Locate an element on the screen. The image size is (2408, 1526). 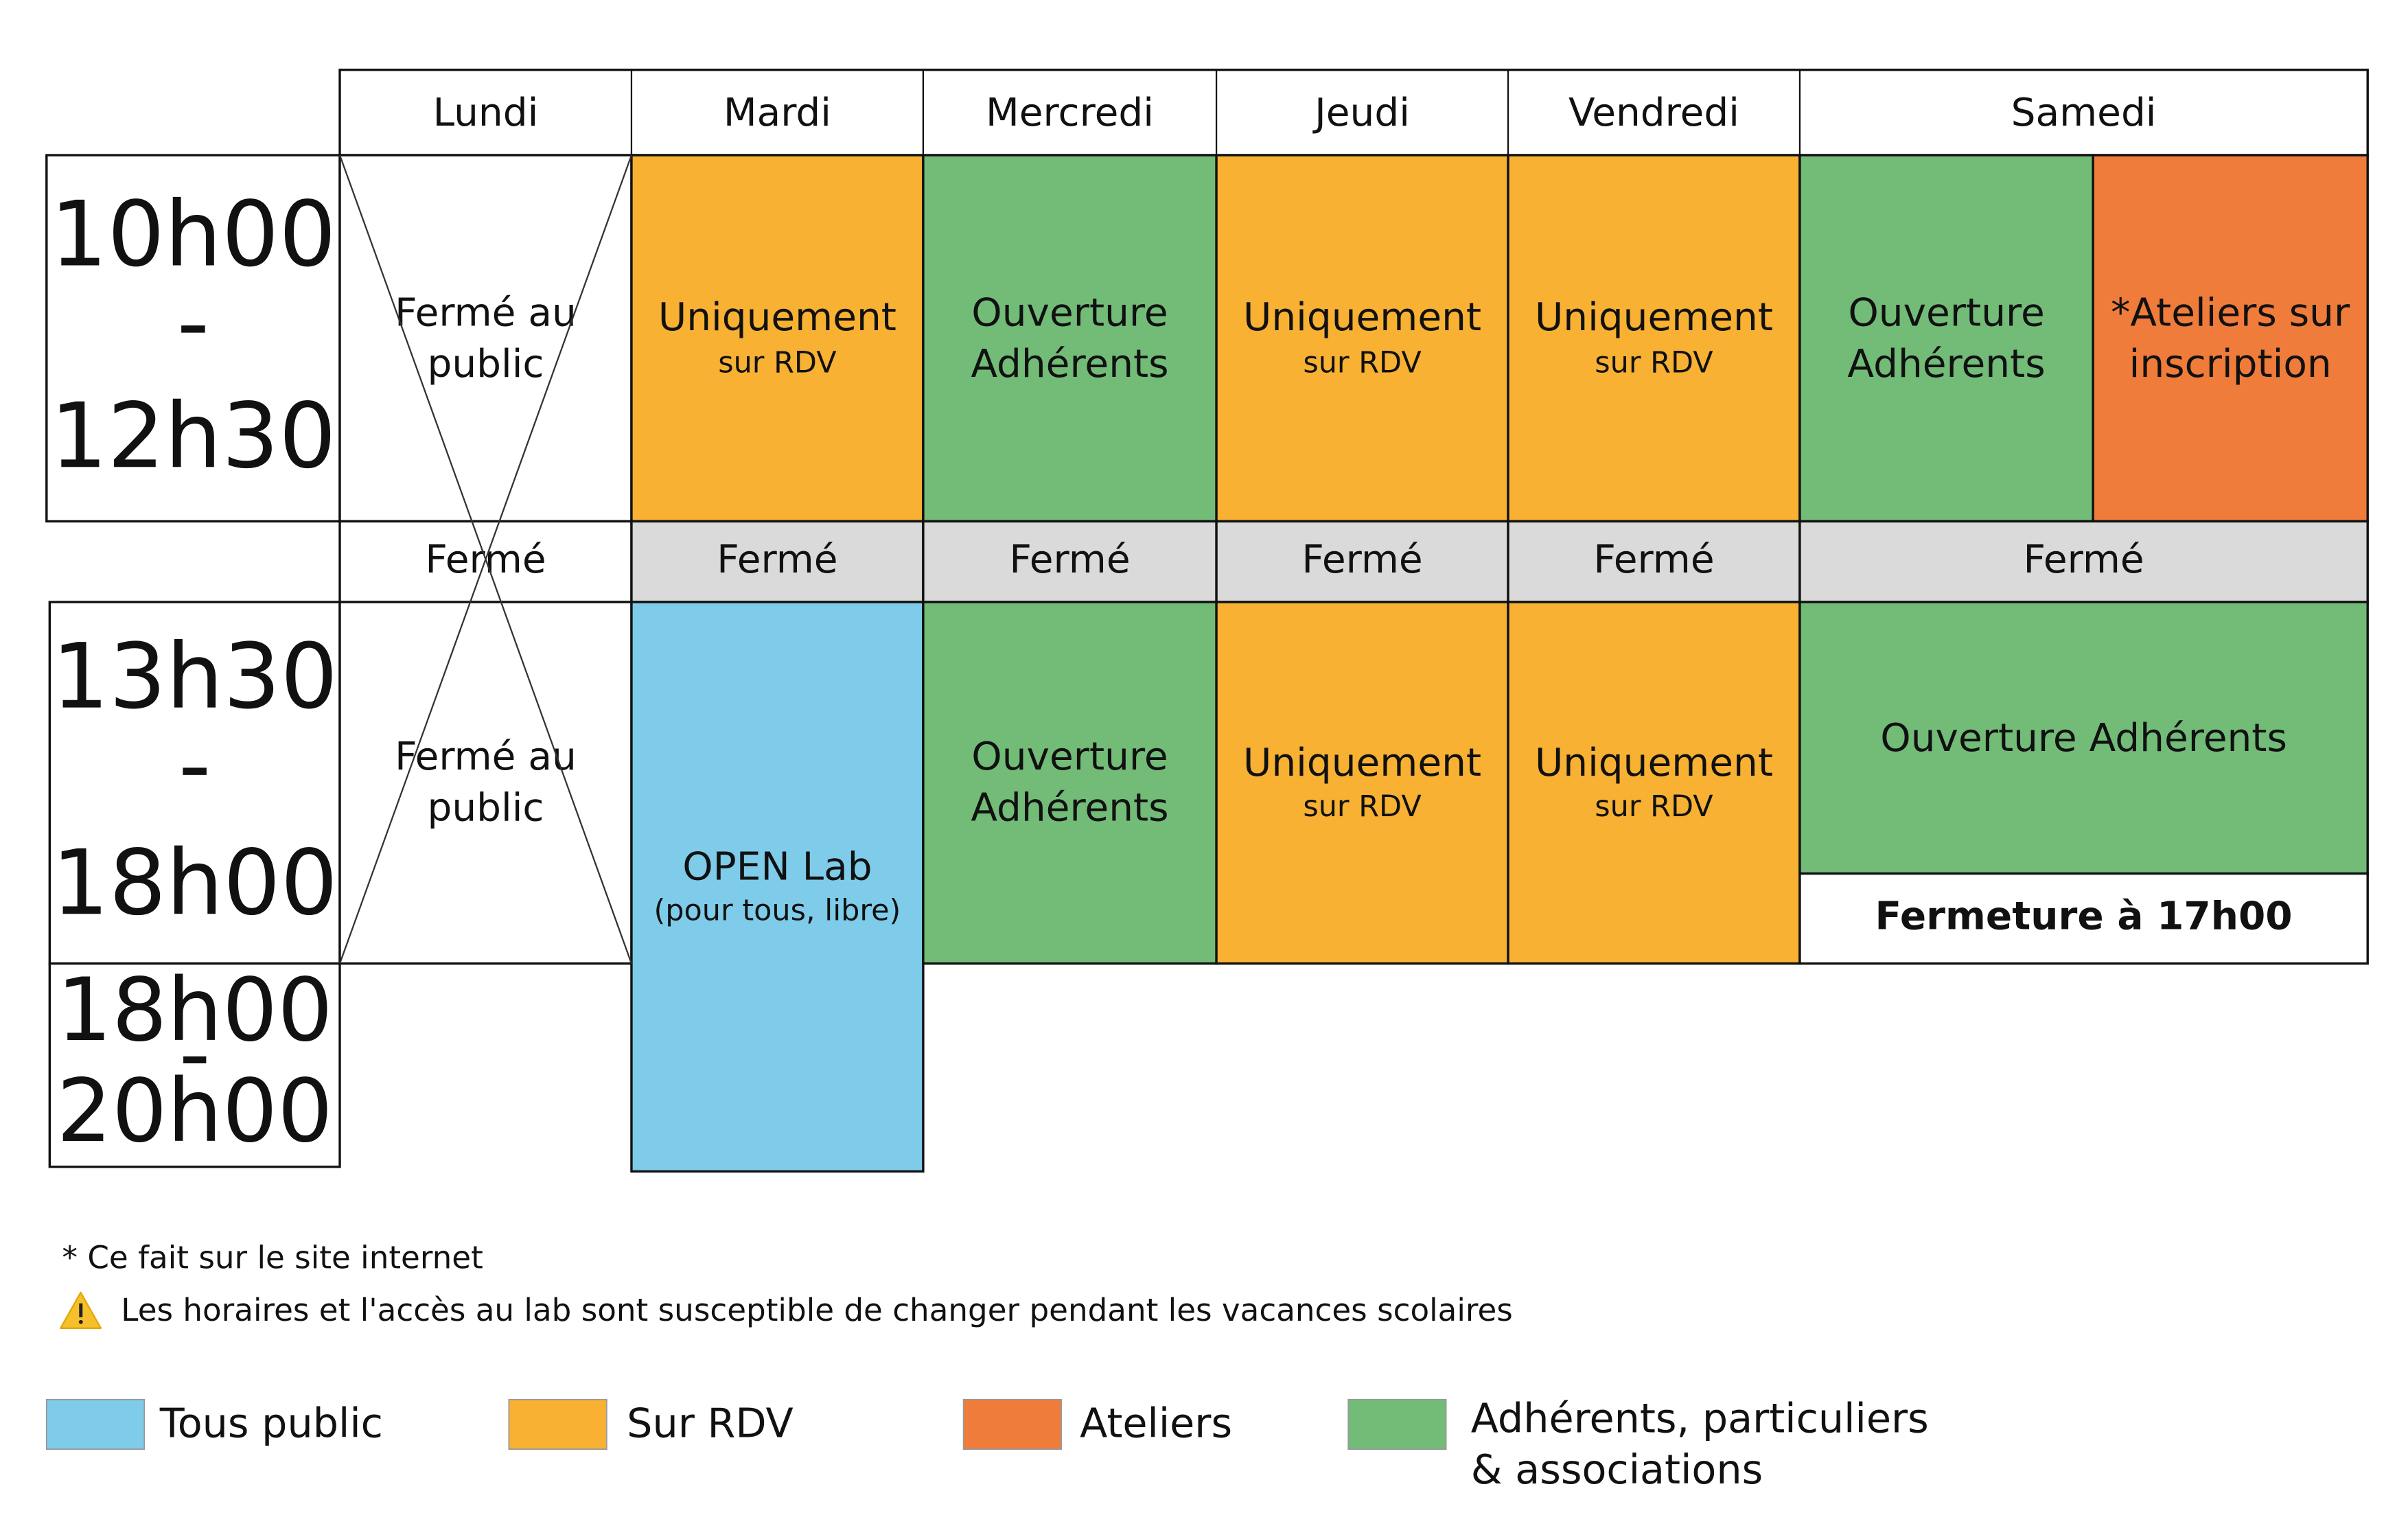
day-label: Mardi is located at coordinates (777, 113).